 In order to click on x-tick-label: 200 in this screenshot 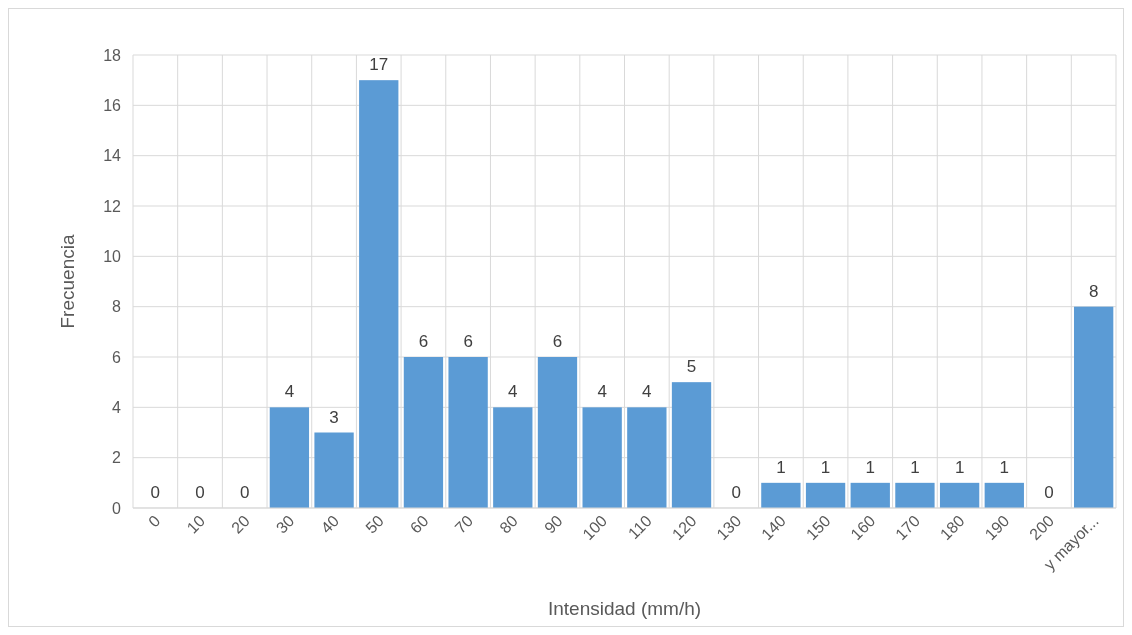, I will do `click(1042, 527)`.